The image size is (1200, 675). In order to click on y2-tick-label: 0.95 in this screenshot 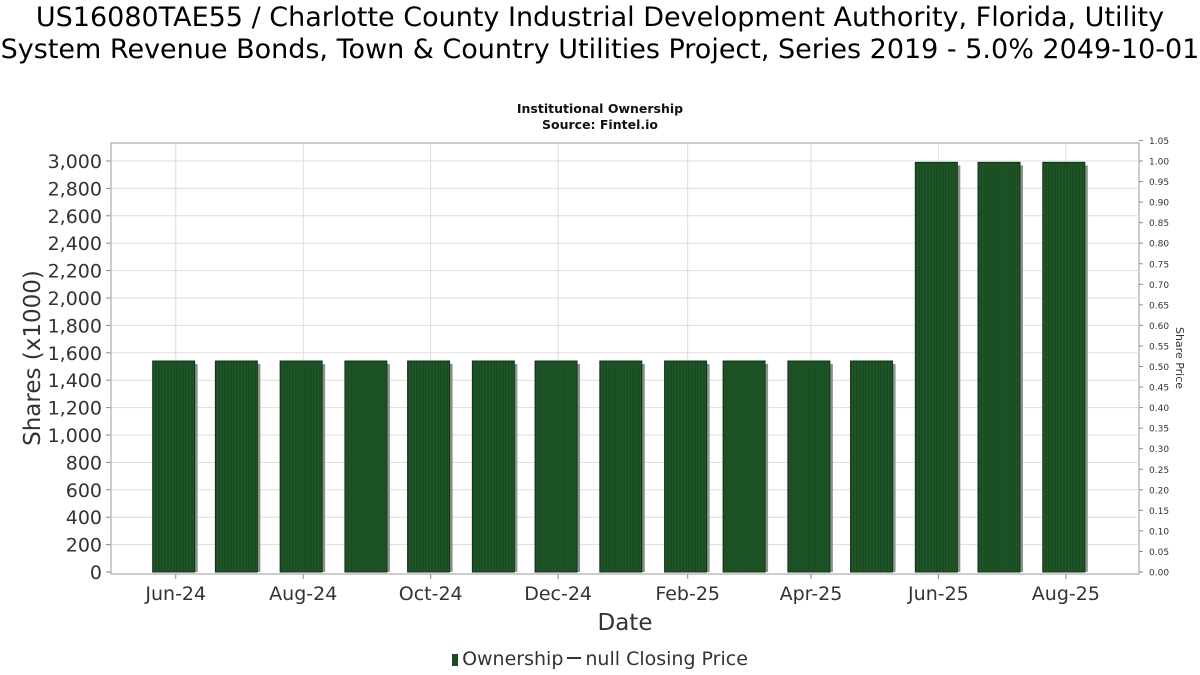, I will do `click(1159, 183)`.